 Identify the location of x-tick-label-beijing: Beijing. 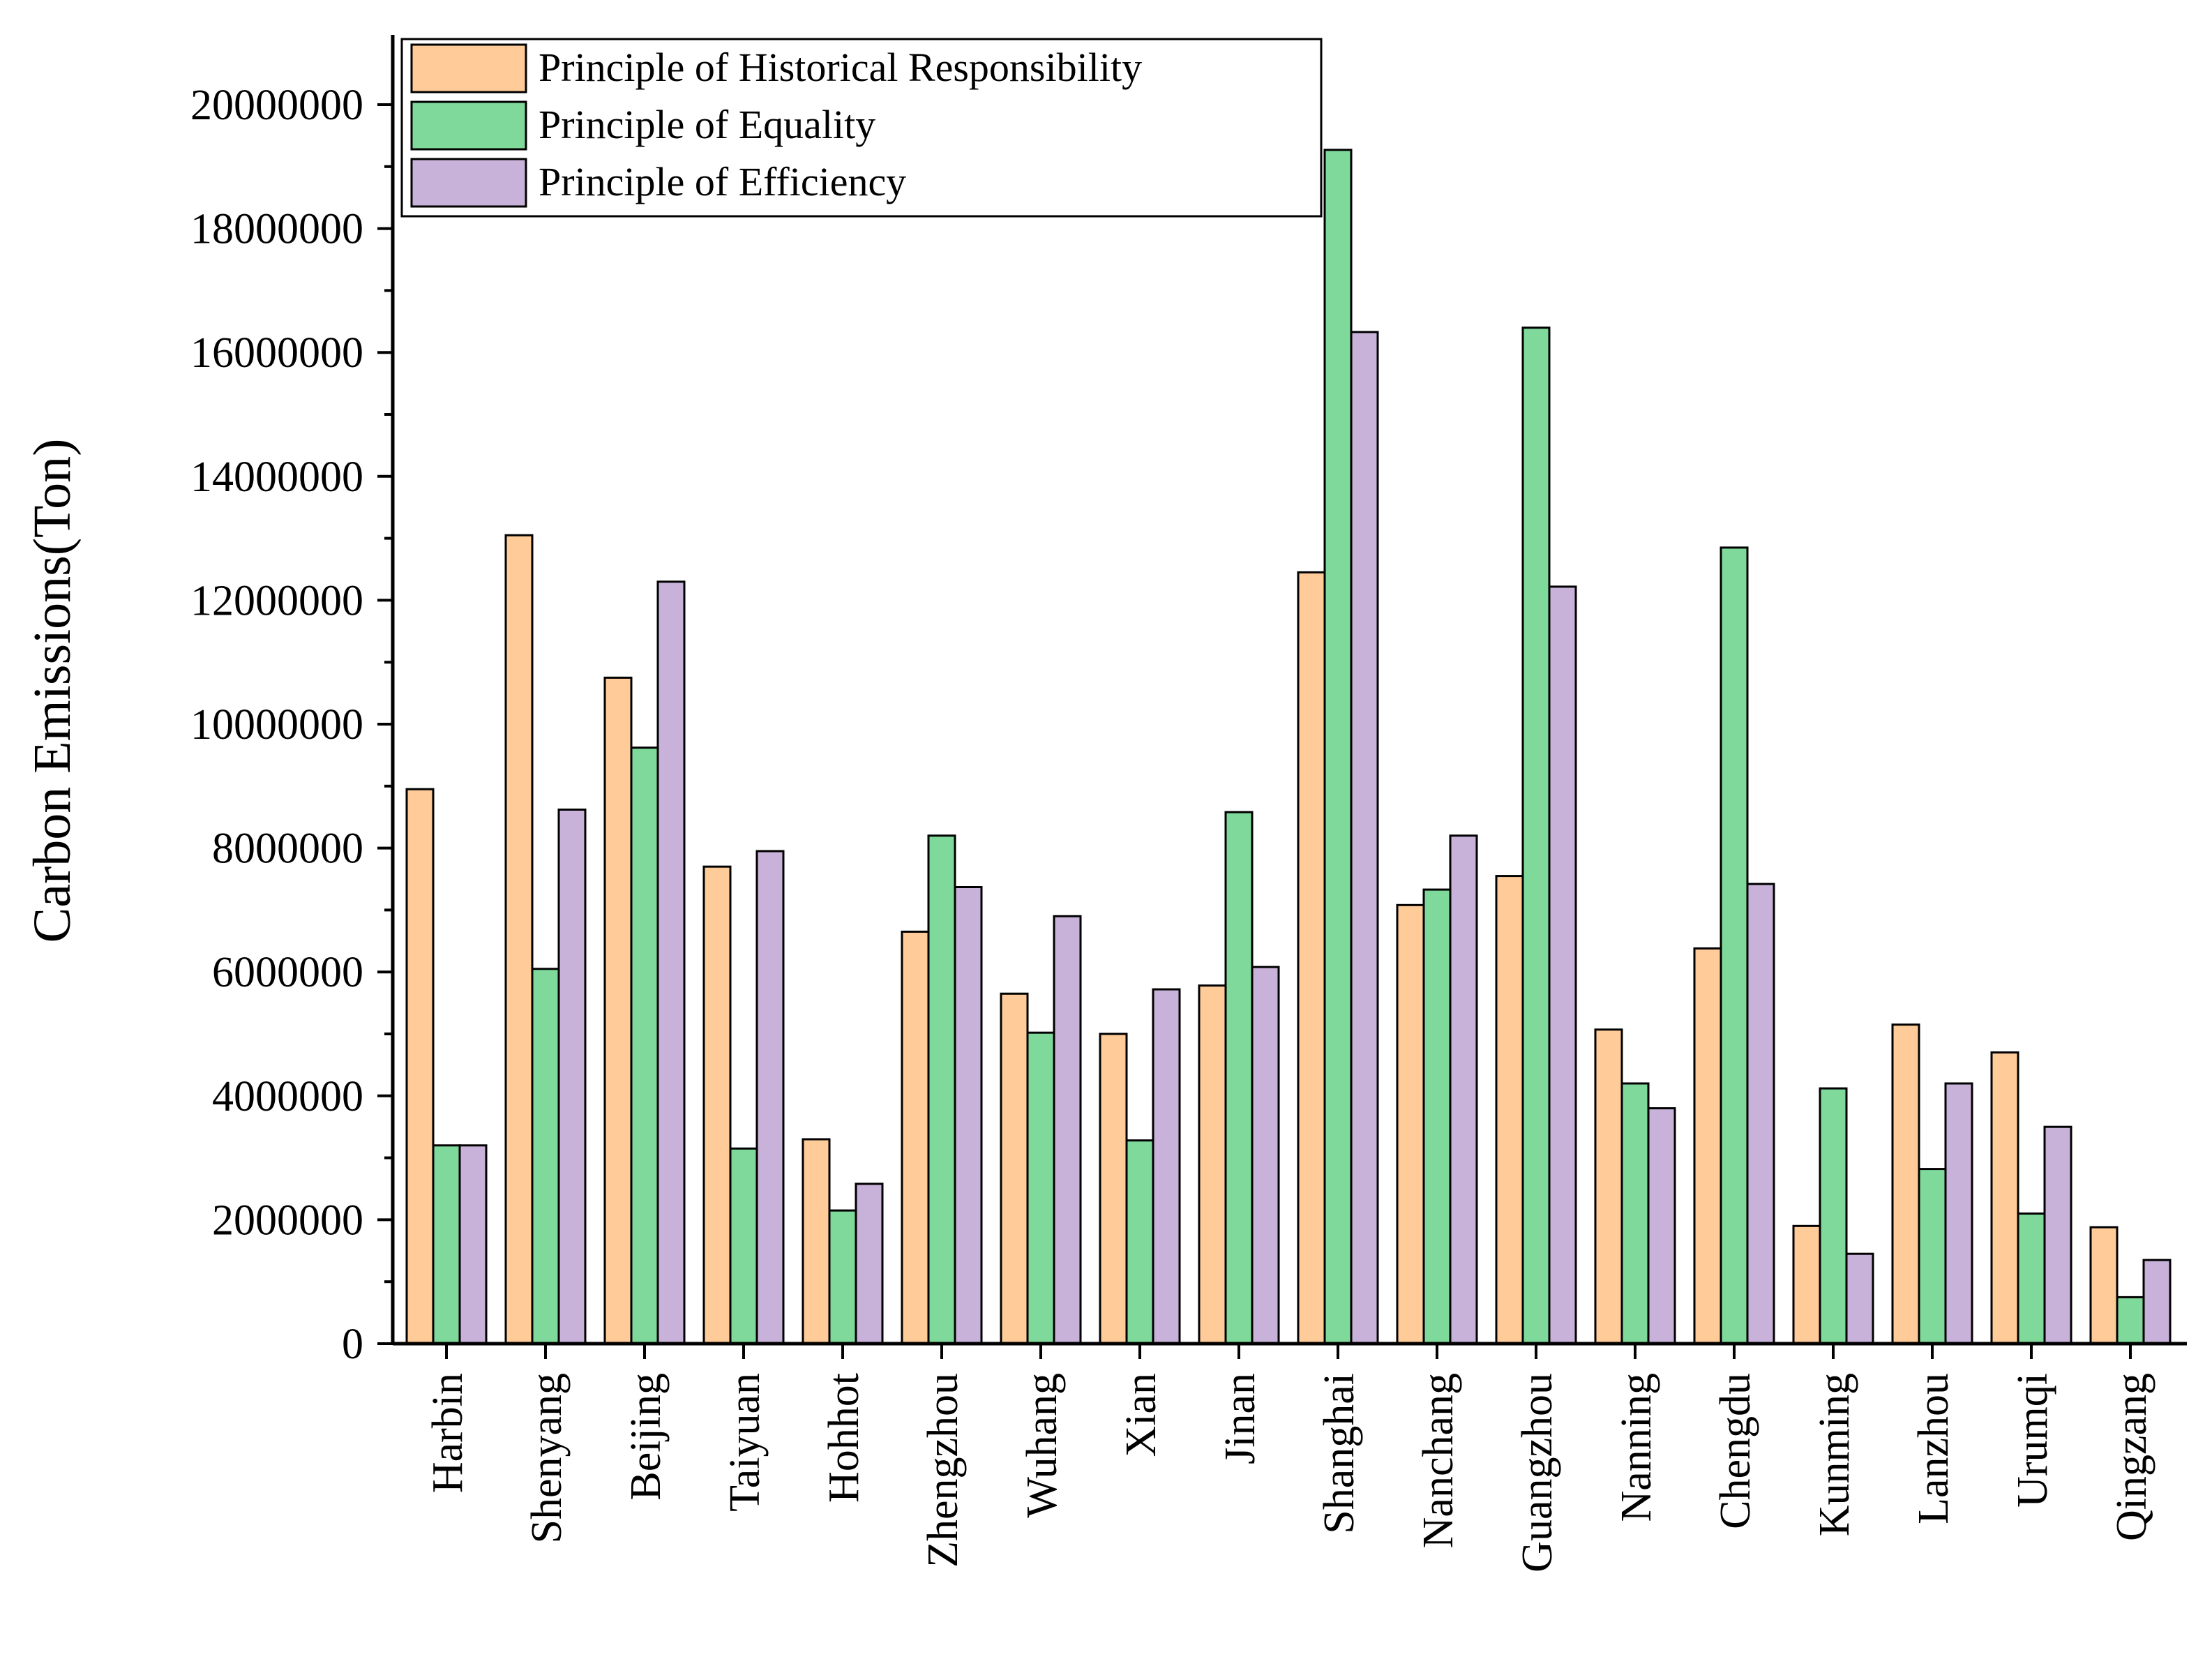
(646, 1437).